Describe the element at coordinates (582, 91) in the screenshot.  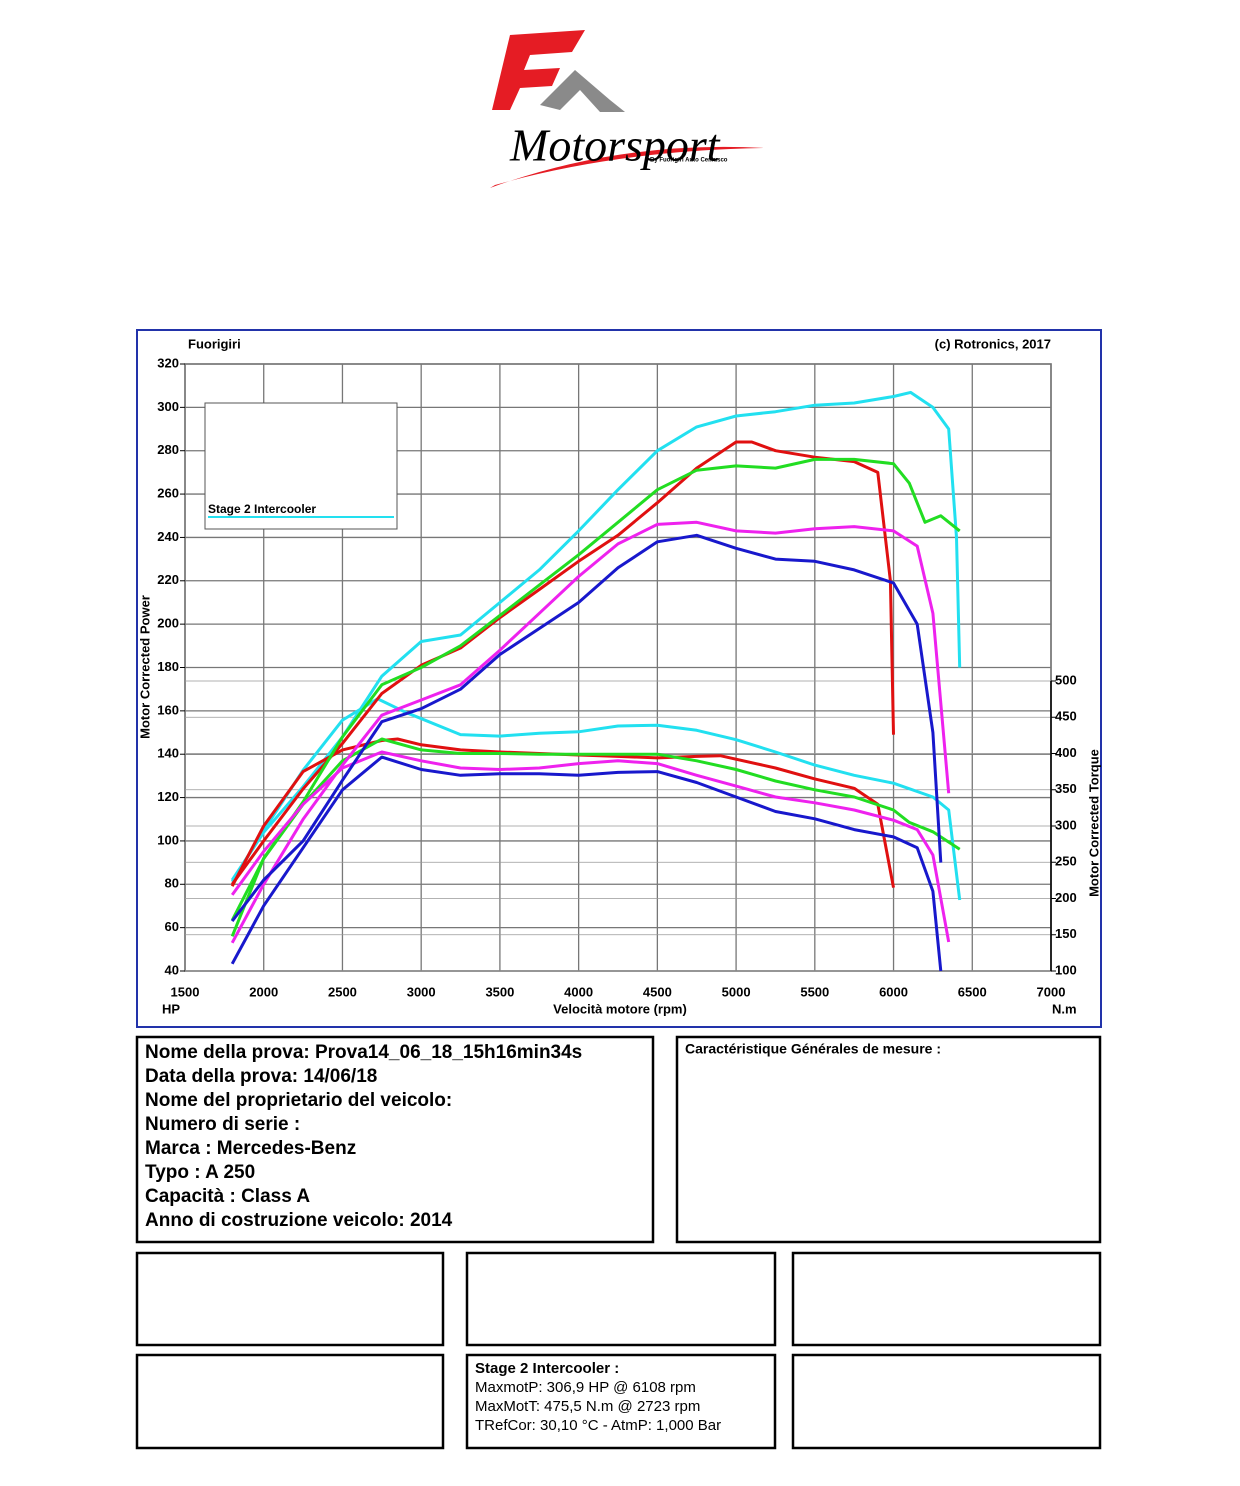
I see `logo-a` at that location.